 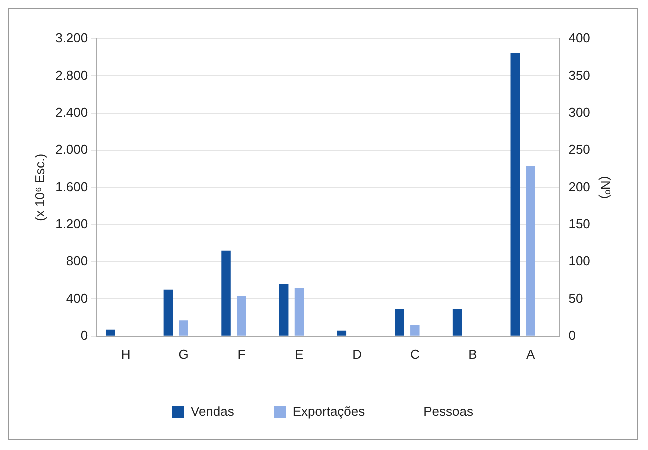 I want to click on x-tick-label: E, so click(x=299, y=354).